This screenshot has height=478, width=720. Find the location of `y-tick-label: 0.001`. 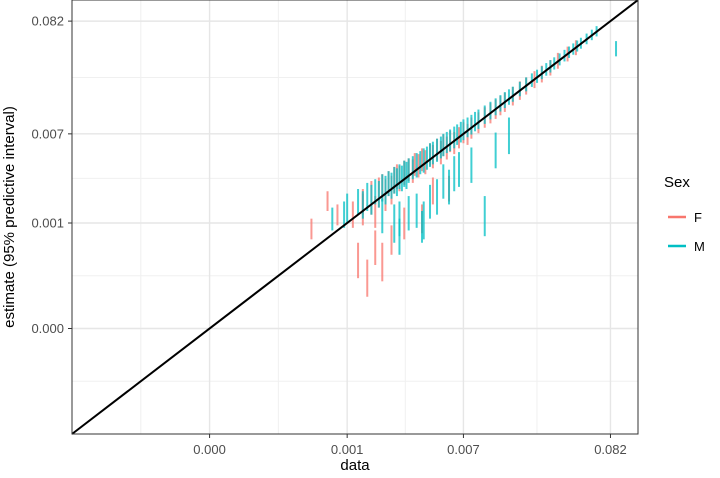

y-tick-label: 0.001 is located at coordinates (47, 223).